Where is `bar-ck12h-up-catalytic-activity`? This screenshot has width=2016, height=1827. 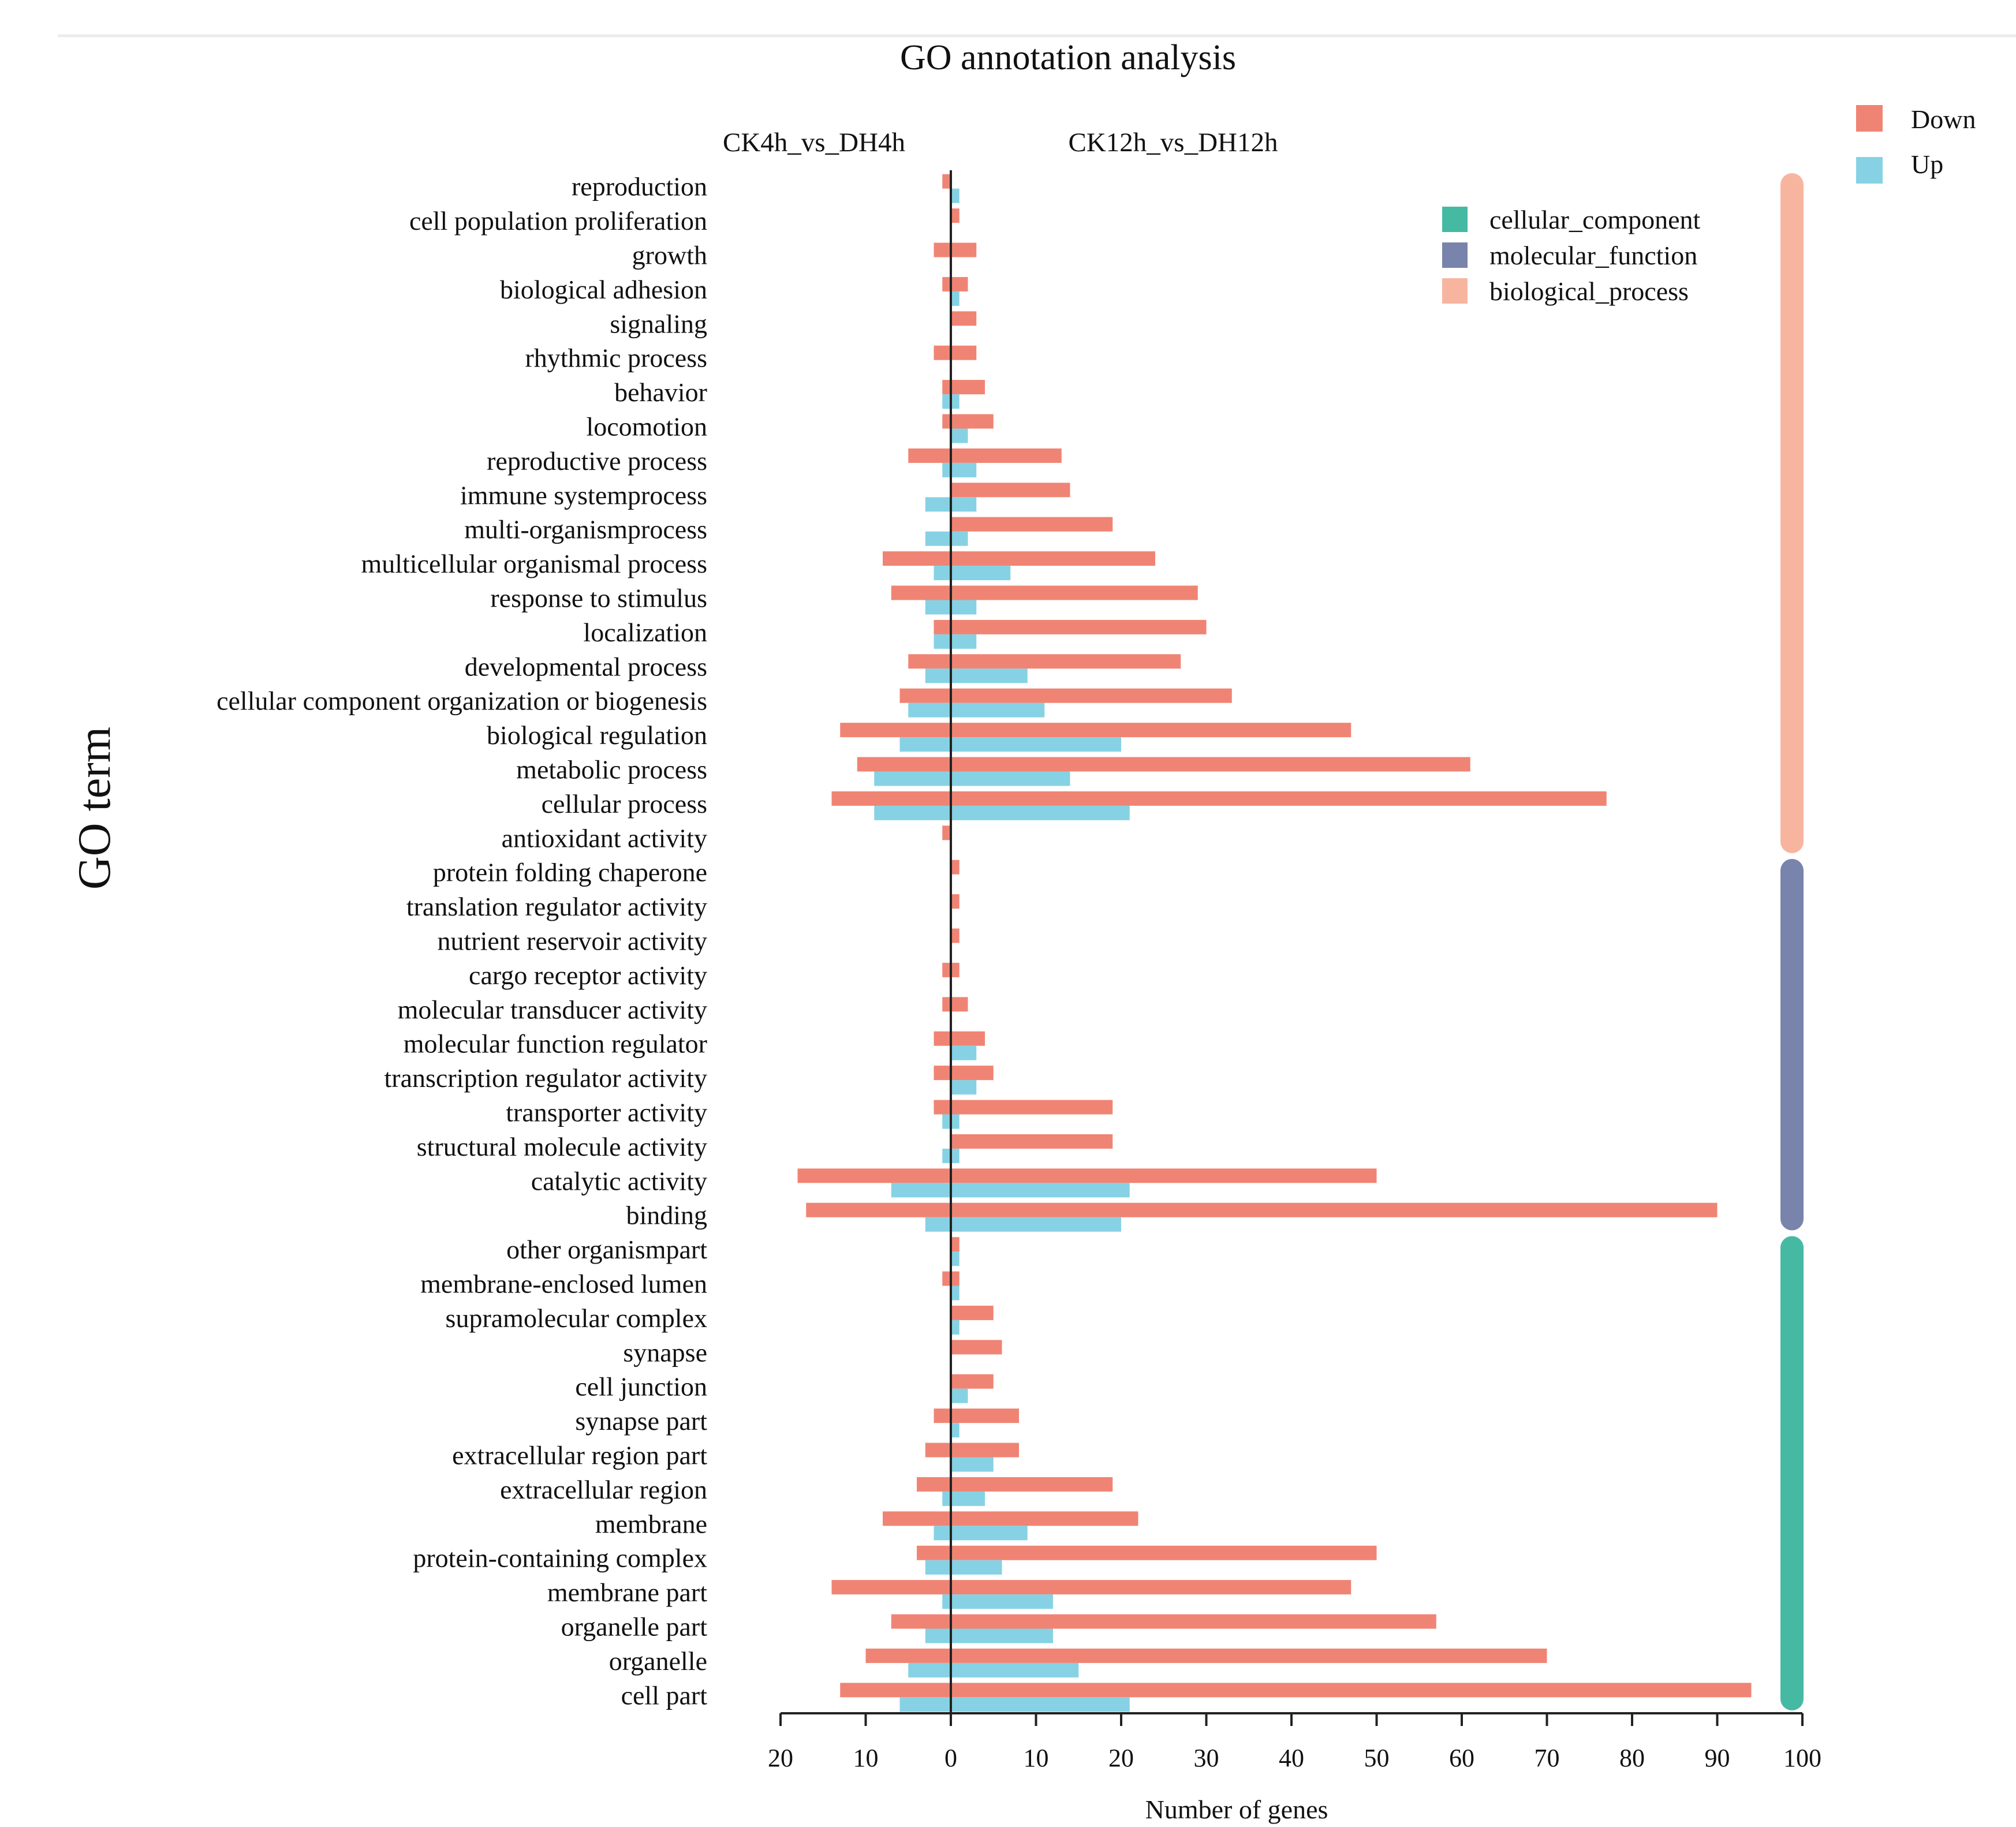 bar-ck12h-up-catalytic-activity is located at coordinates (1040, 1190).